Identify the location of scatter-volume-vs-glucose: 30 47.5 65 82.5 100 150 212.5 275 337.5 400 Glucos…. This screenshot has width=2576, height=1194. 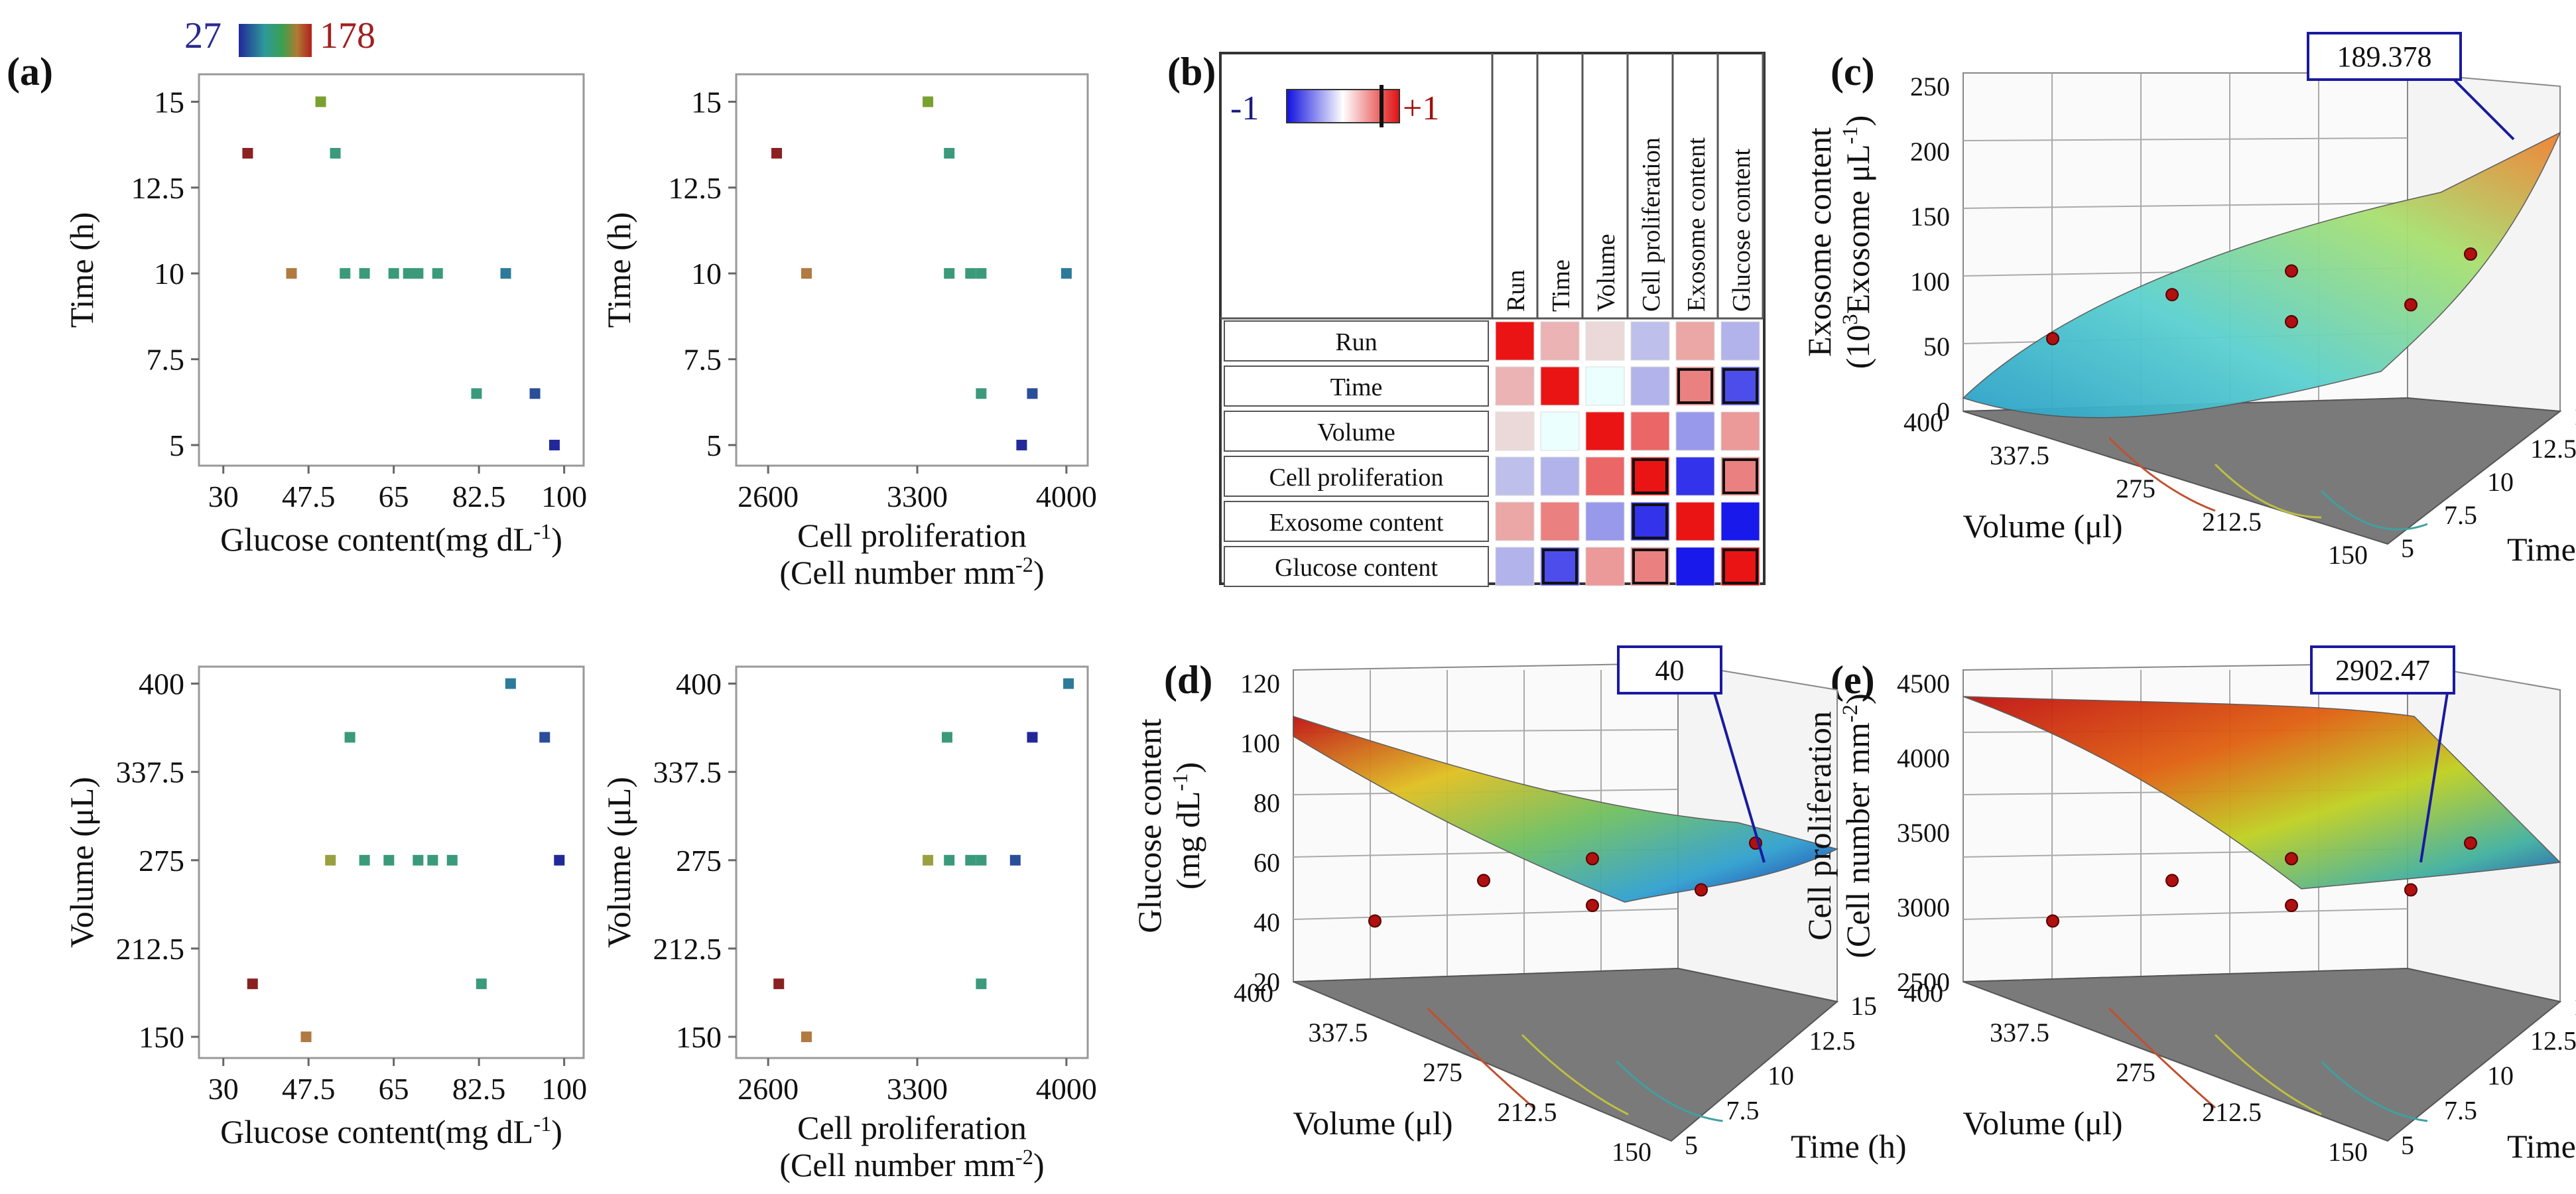
(325, 907).